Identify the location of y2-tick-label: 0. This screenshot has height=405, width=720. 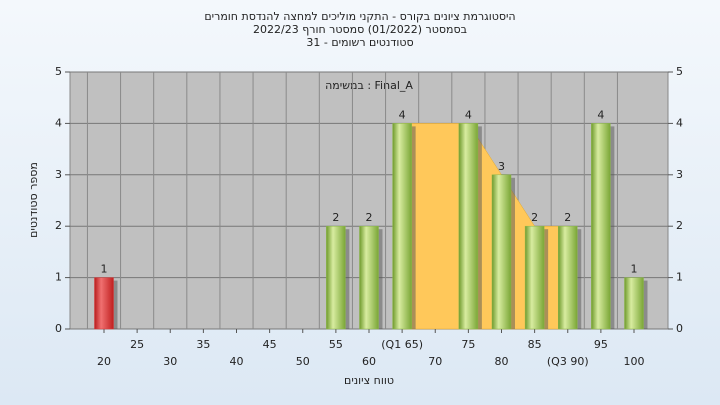
(679, 328).